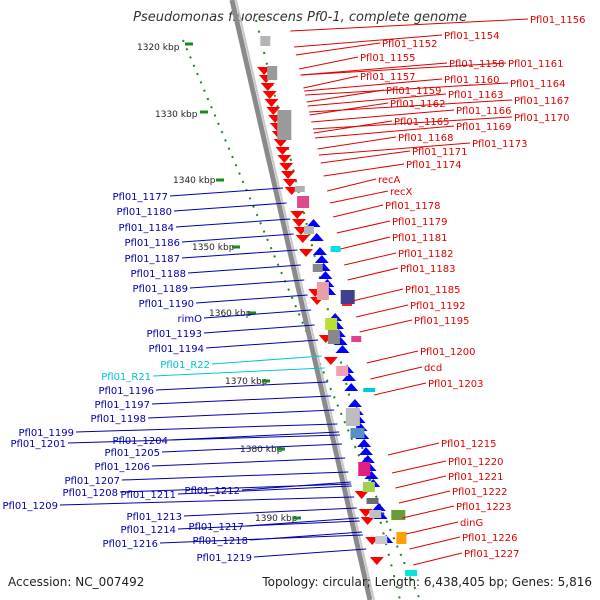 Image resolution: width=600 pixels, height=600 pixels. I want to click on forward-gene-label: Pfl01_1161, so click(536, 64).